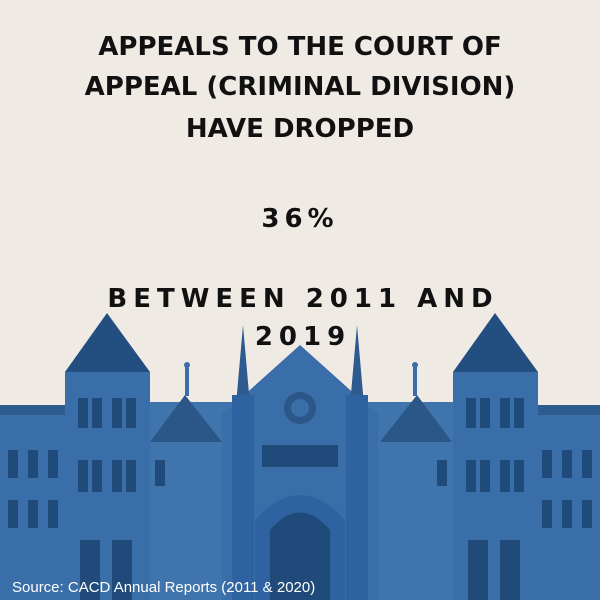 The height and width of the screenshot is (600, 600). What do you see at coordinates (303, 337) in the screenshot?
I see `period-line: 2019` at bounding box center [303, 337].